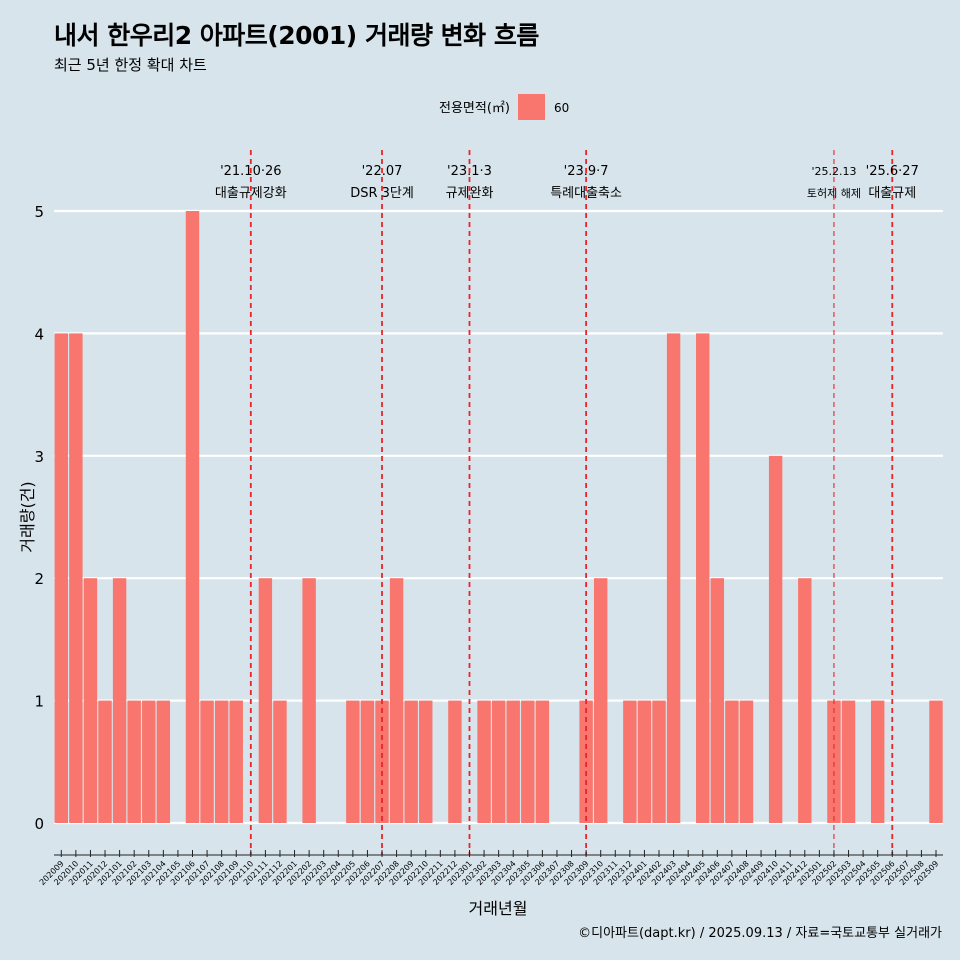 The image size is (960, 960). I want to click on x-axis-title: 거래년월, so click(498, 908).